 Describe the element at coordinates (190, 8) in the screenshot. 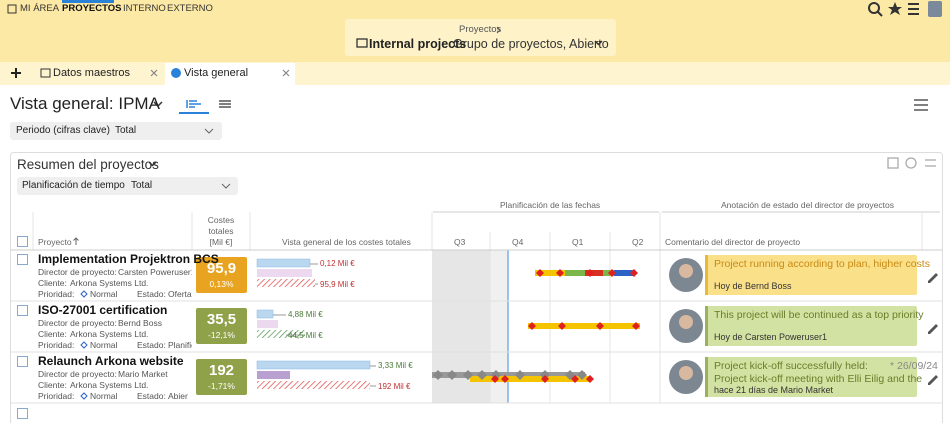

I see `nav-item: EXTERNO` at that location.